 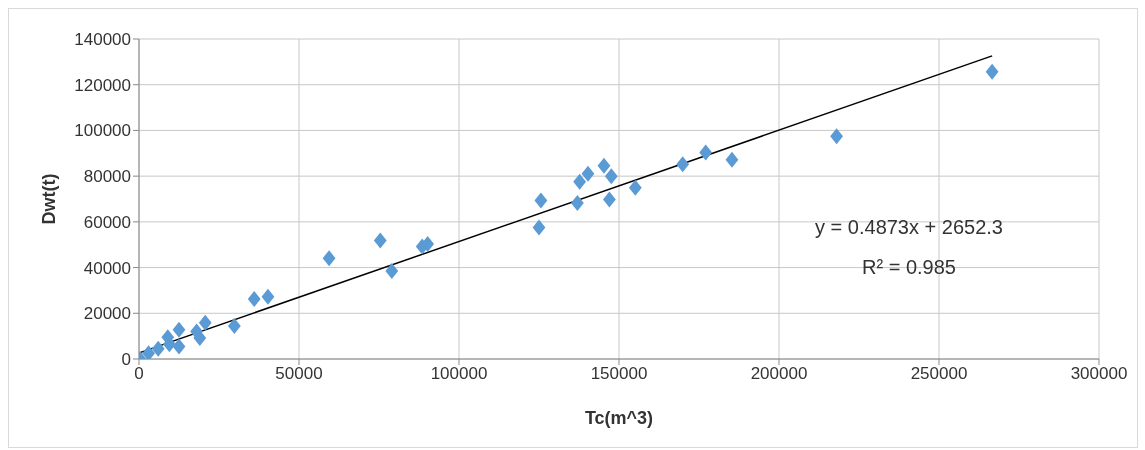 What do you see at coordinates (299, 374) in the screenshot?
I see `x-tick-label: 50000` at bounding box center [299, 374].